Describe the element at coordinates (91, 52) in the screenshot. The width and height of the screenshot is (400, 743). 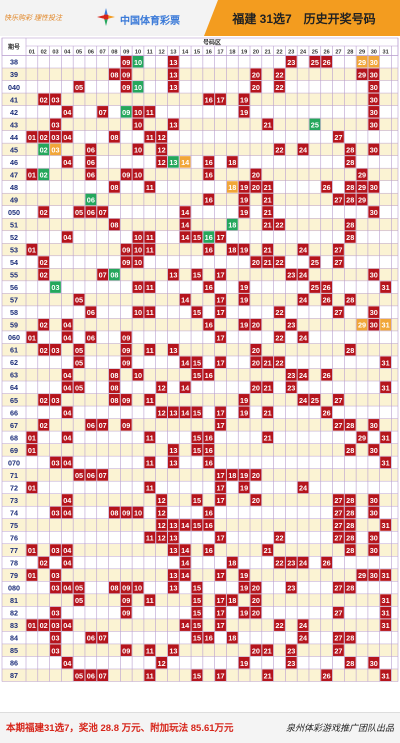
I see `column-header: 06` at that location.